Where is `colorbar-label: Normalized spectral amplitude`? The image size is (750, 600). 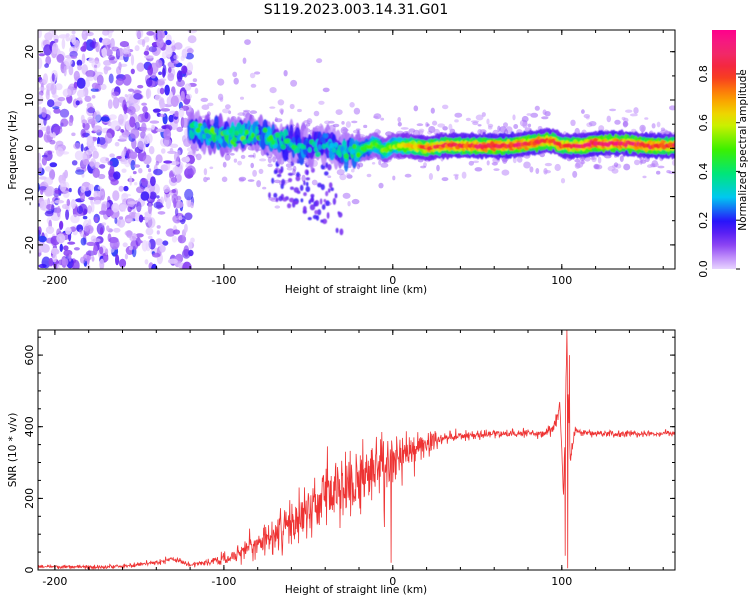
colorbar-label: Normalized spectral amplitude is located at coordinates (743, 149).